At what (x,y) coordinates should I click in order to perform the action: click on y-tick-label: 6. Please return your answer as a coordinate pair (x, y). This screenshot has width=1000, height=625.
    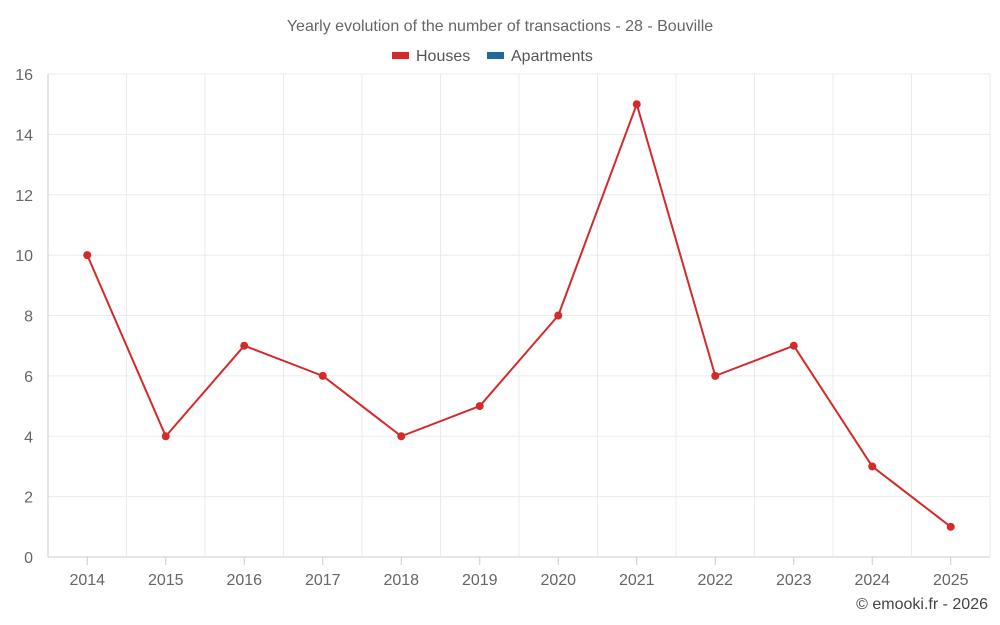
    Looking at the image, I should click on (28, 377).